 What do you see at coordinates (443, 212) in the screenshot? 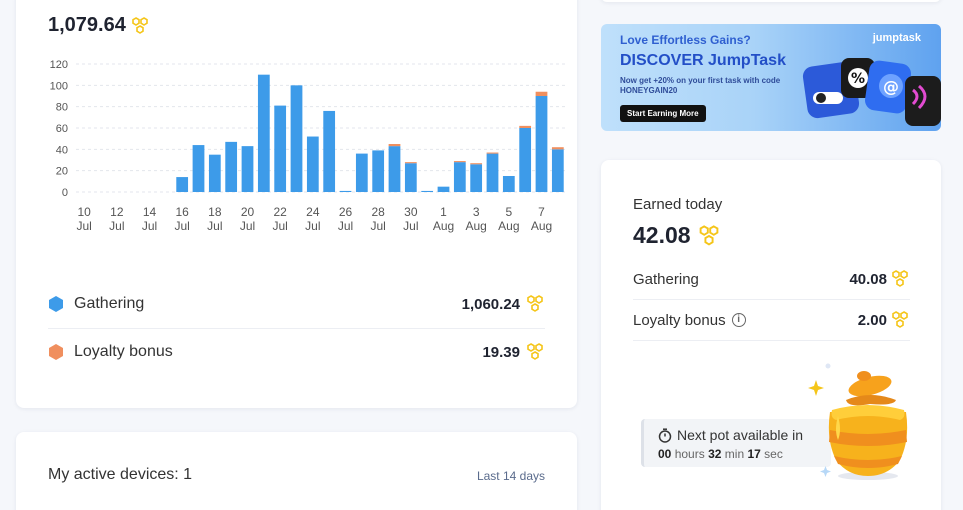
I see `x-tick-label: 1` at bounding box center [443, 212].